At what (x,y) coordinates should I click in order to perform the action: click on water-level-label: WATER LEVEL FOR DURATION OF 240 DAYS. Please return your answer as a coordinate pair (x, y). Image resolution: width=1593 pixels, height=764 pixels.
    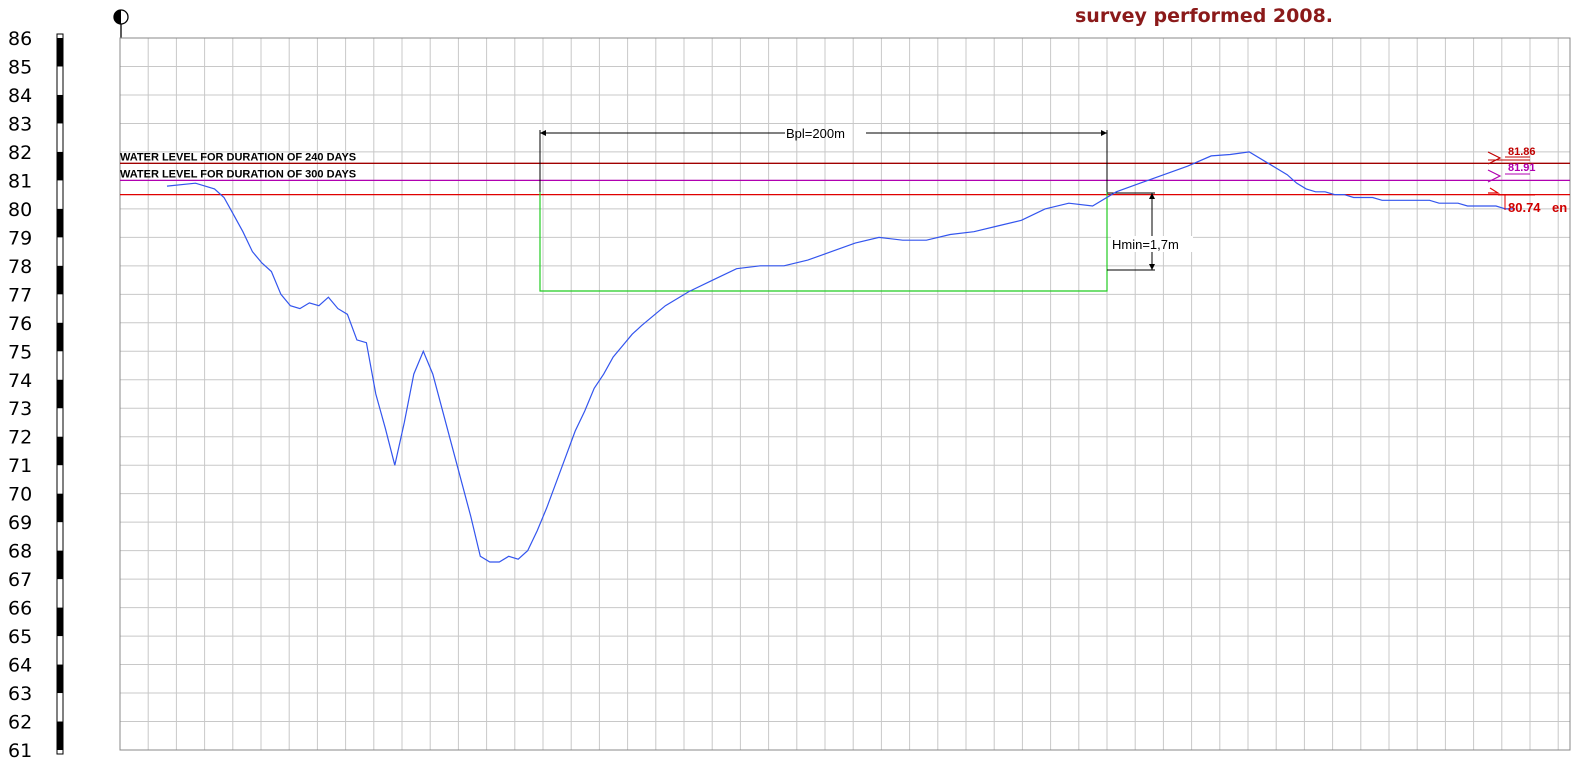
    Looking at the image, I should click on (238, 157).